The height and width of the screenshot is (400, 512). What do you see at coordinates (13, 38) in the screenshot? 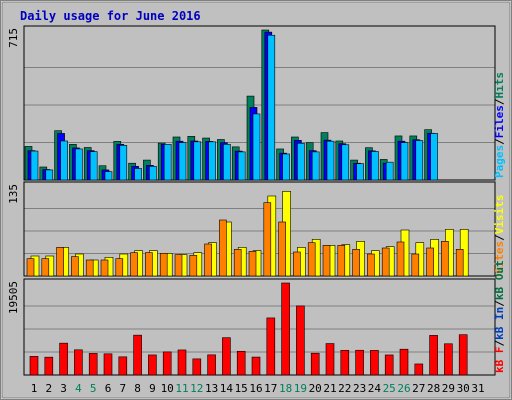
I see `y-axis-max-label: 715` at bounding box center [13, 38].